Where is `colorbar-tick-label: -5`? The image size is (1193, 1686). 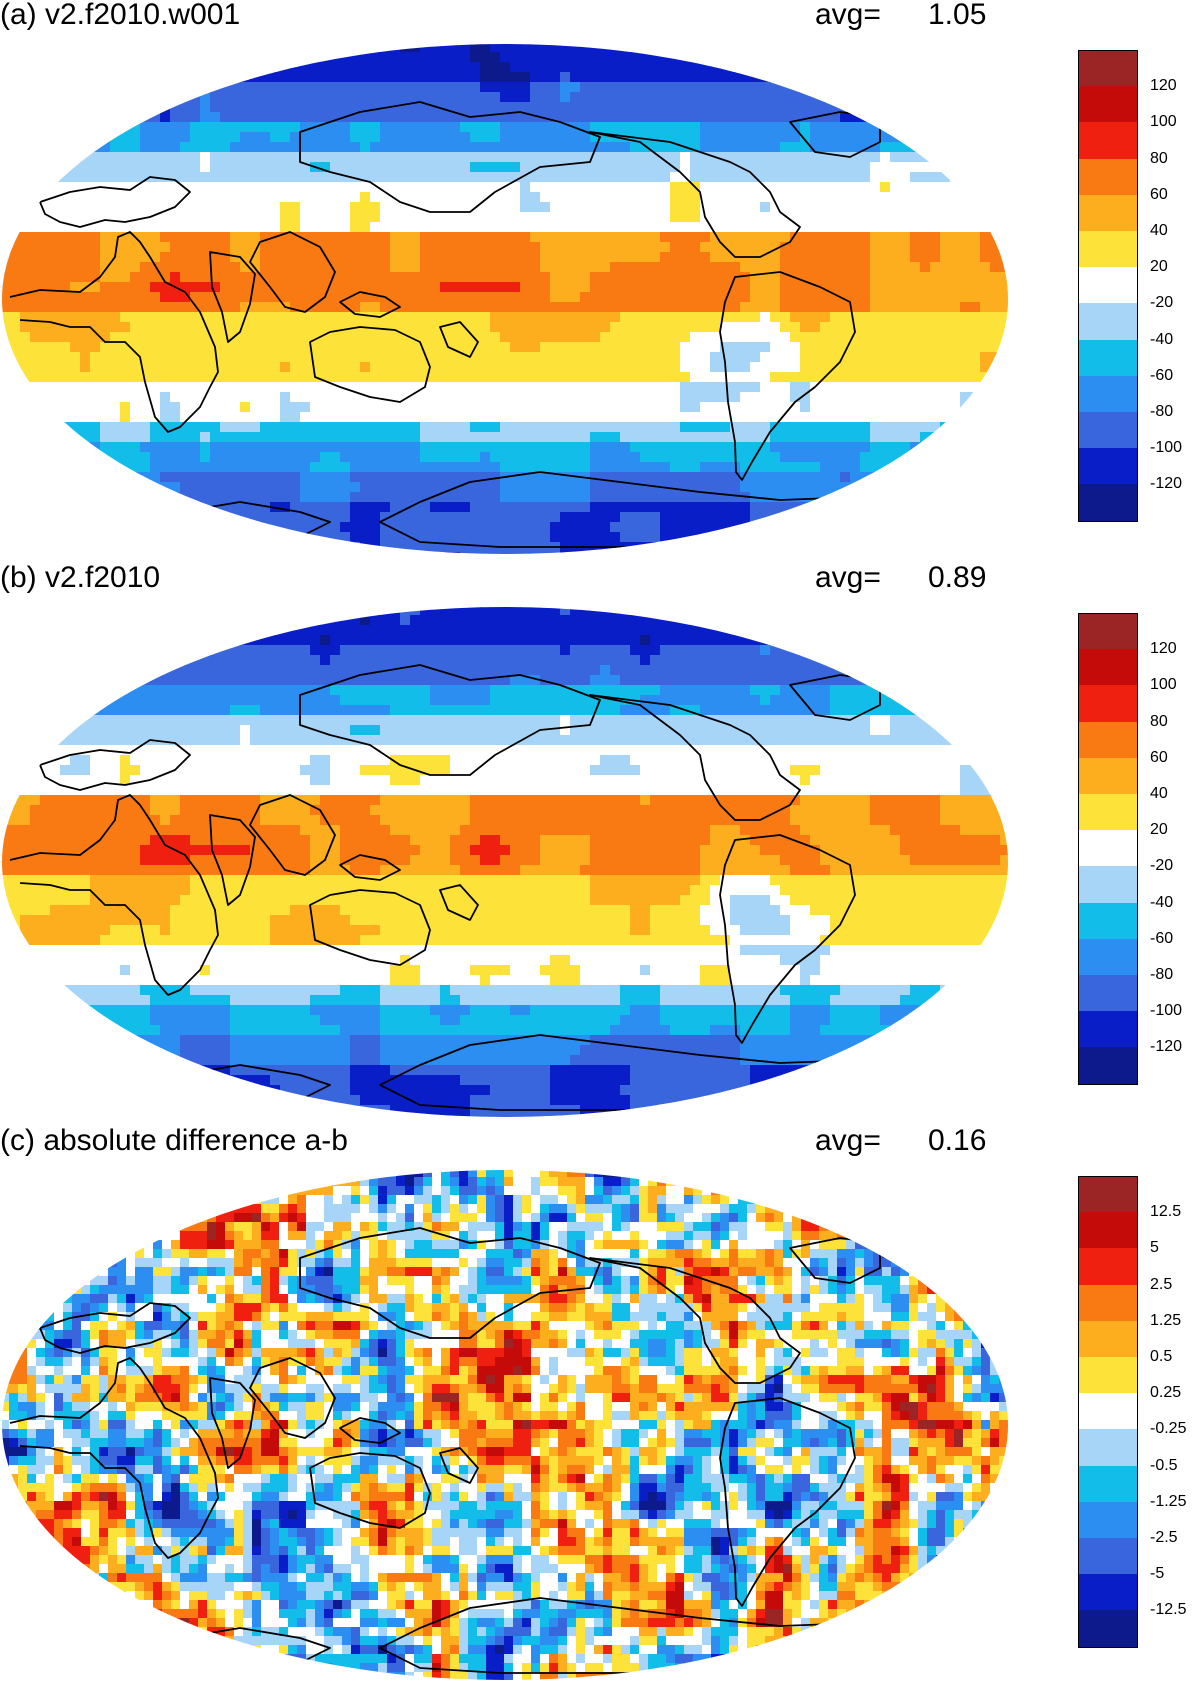 colorbar-tick-label: -5 is located at coordinates (1171, 1574).